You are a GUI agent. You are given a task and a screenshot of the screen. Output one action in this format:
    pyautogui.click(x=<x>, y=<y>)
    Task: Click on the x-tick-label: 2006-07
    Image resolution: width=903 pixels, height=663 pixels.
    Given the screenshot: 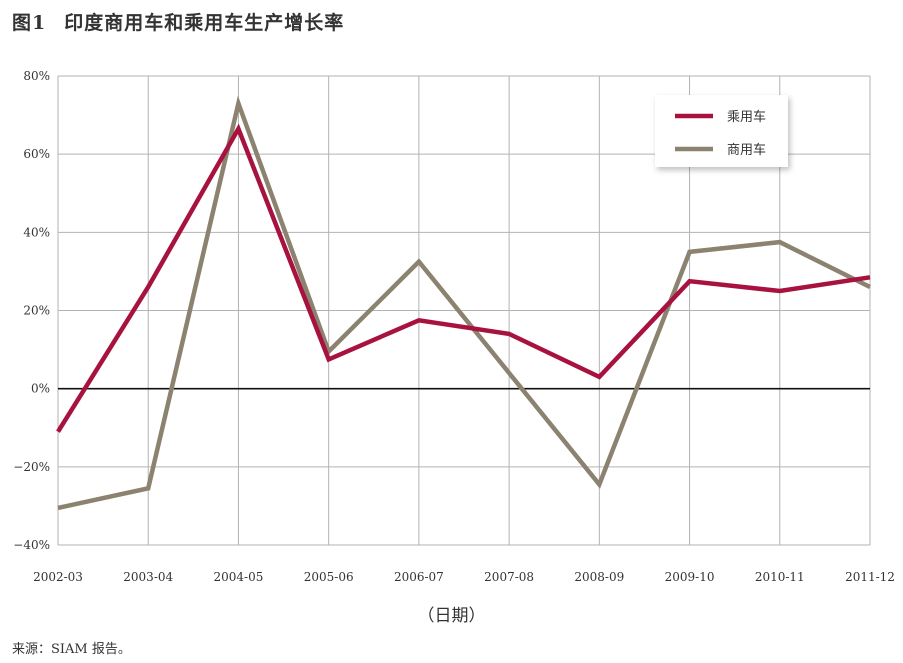 What is the action you would take?
    pyautogui.click(x=419, y=577)
    